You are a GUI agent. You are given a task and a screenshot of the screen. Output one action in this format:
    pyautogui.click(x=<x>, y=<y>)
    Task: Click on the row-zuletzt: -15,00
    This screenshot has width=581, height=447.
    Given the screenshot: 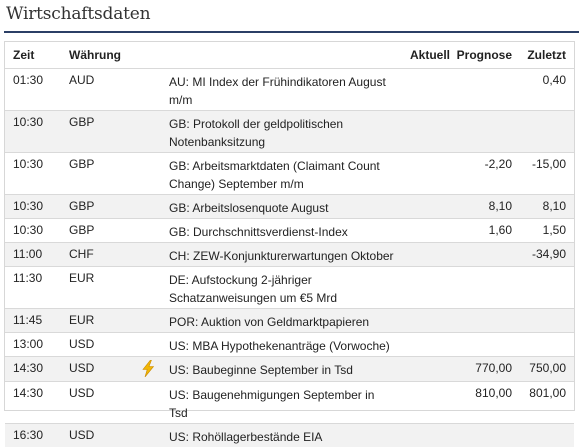 What is the action you would take?
    pyautogui.click(x=543, y=174)
    